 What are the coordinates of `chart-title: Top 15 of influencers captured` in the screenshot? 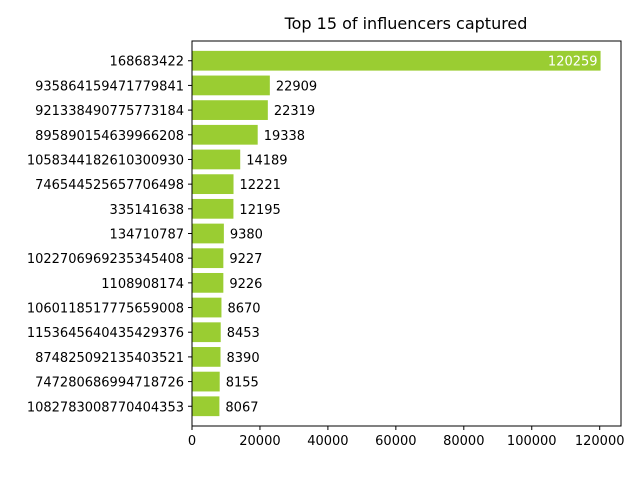 It's located at (406, 23).